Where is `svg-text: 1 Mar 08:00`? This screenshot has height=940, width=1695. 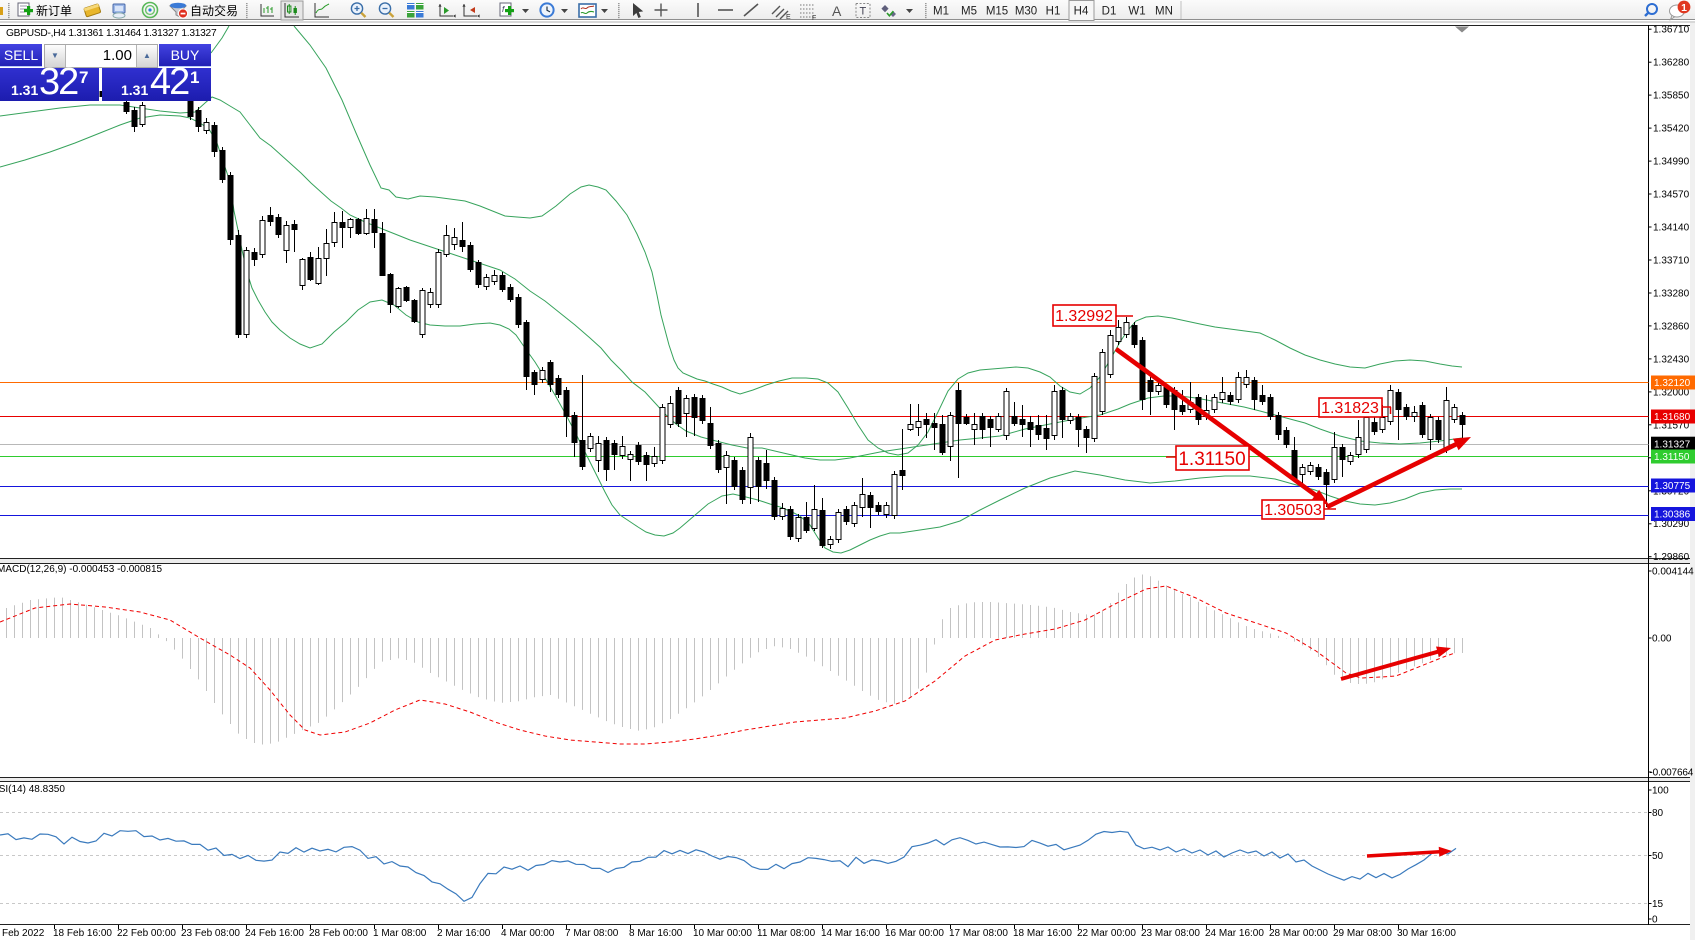
svg-text: 1 Mar 08:00 is located at coordinates (400, 933).